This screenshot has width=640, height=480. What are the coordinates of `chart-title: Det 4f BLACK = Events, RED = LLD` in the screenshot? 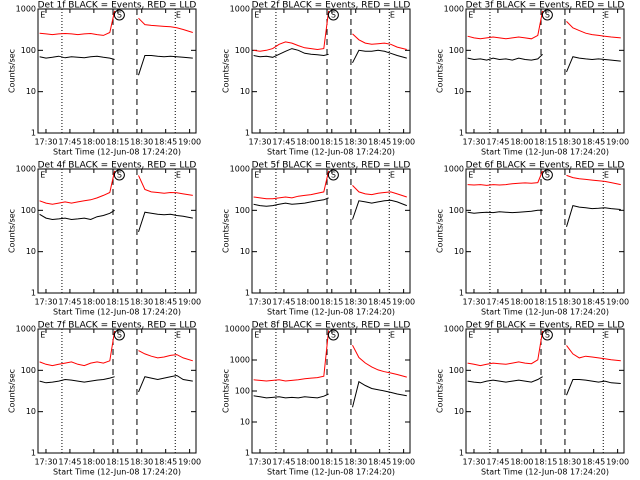 It's located at (117, 166).